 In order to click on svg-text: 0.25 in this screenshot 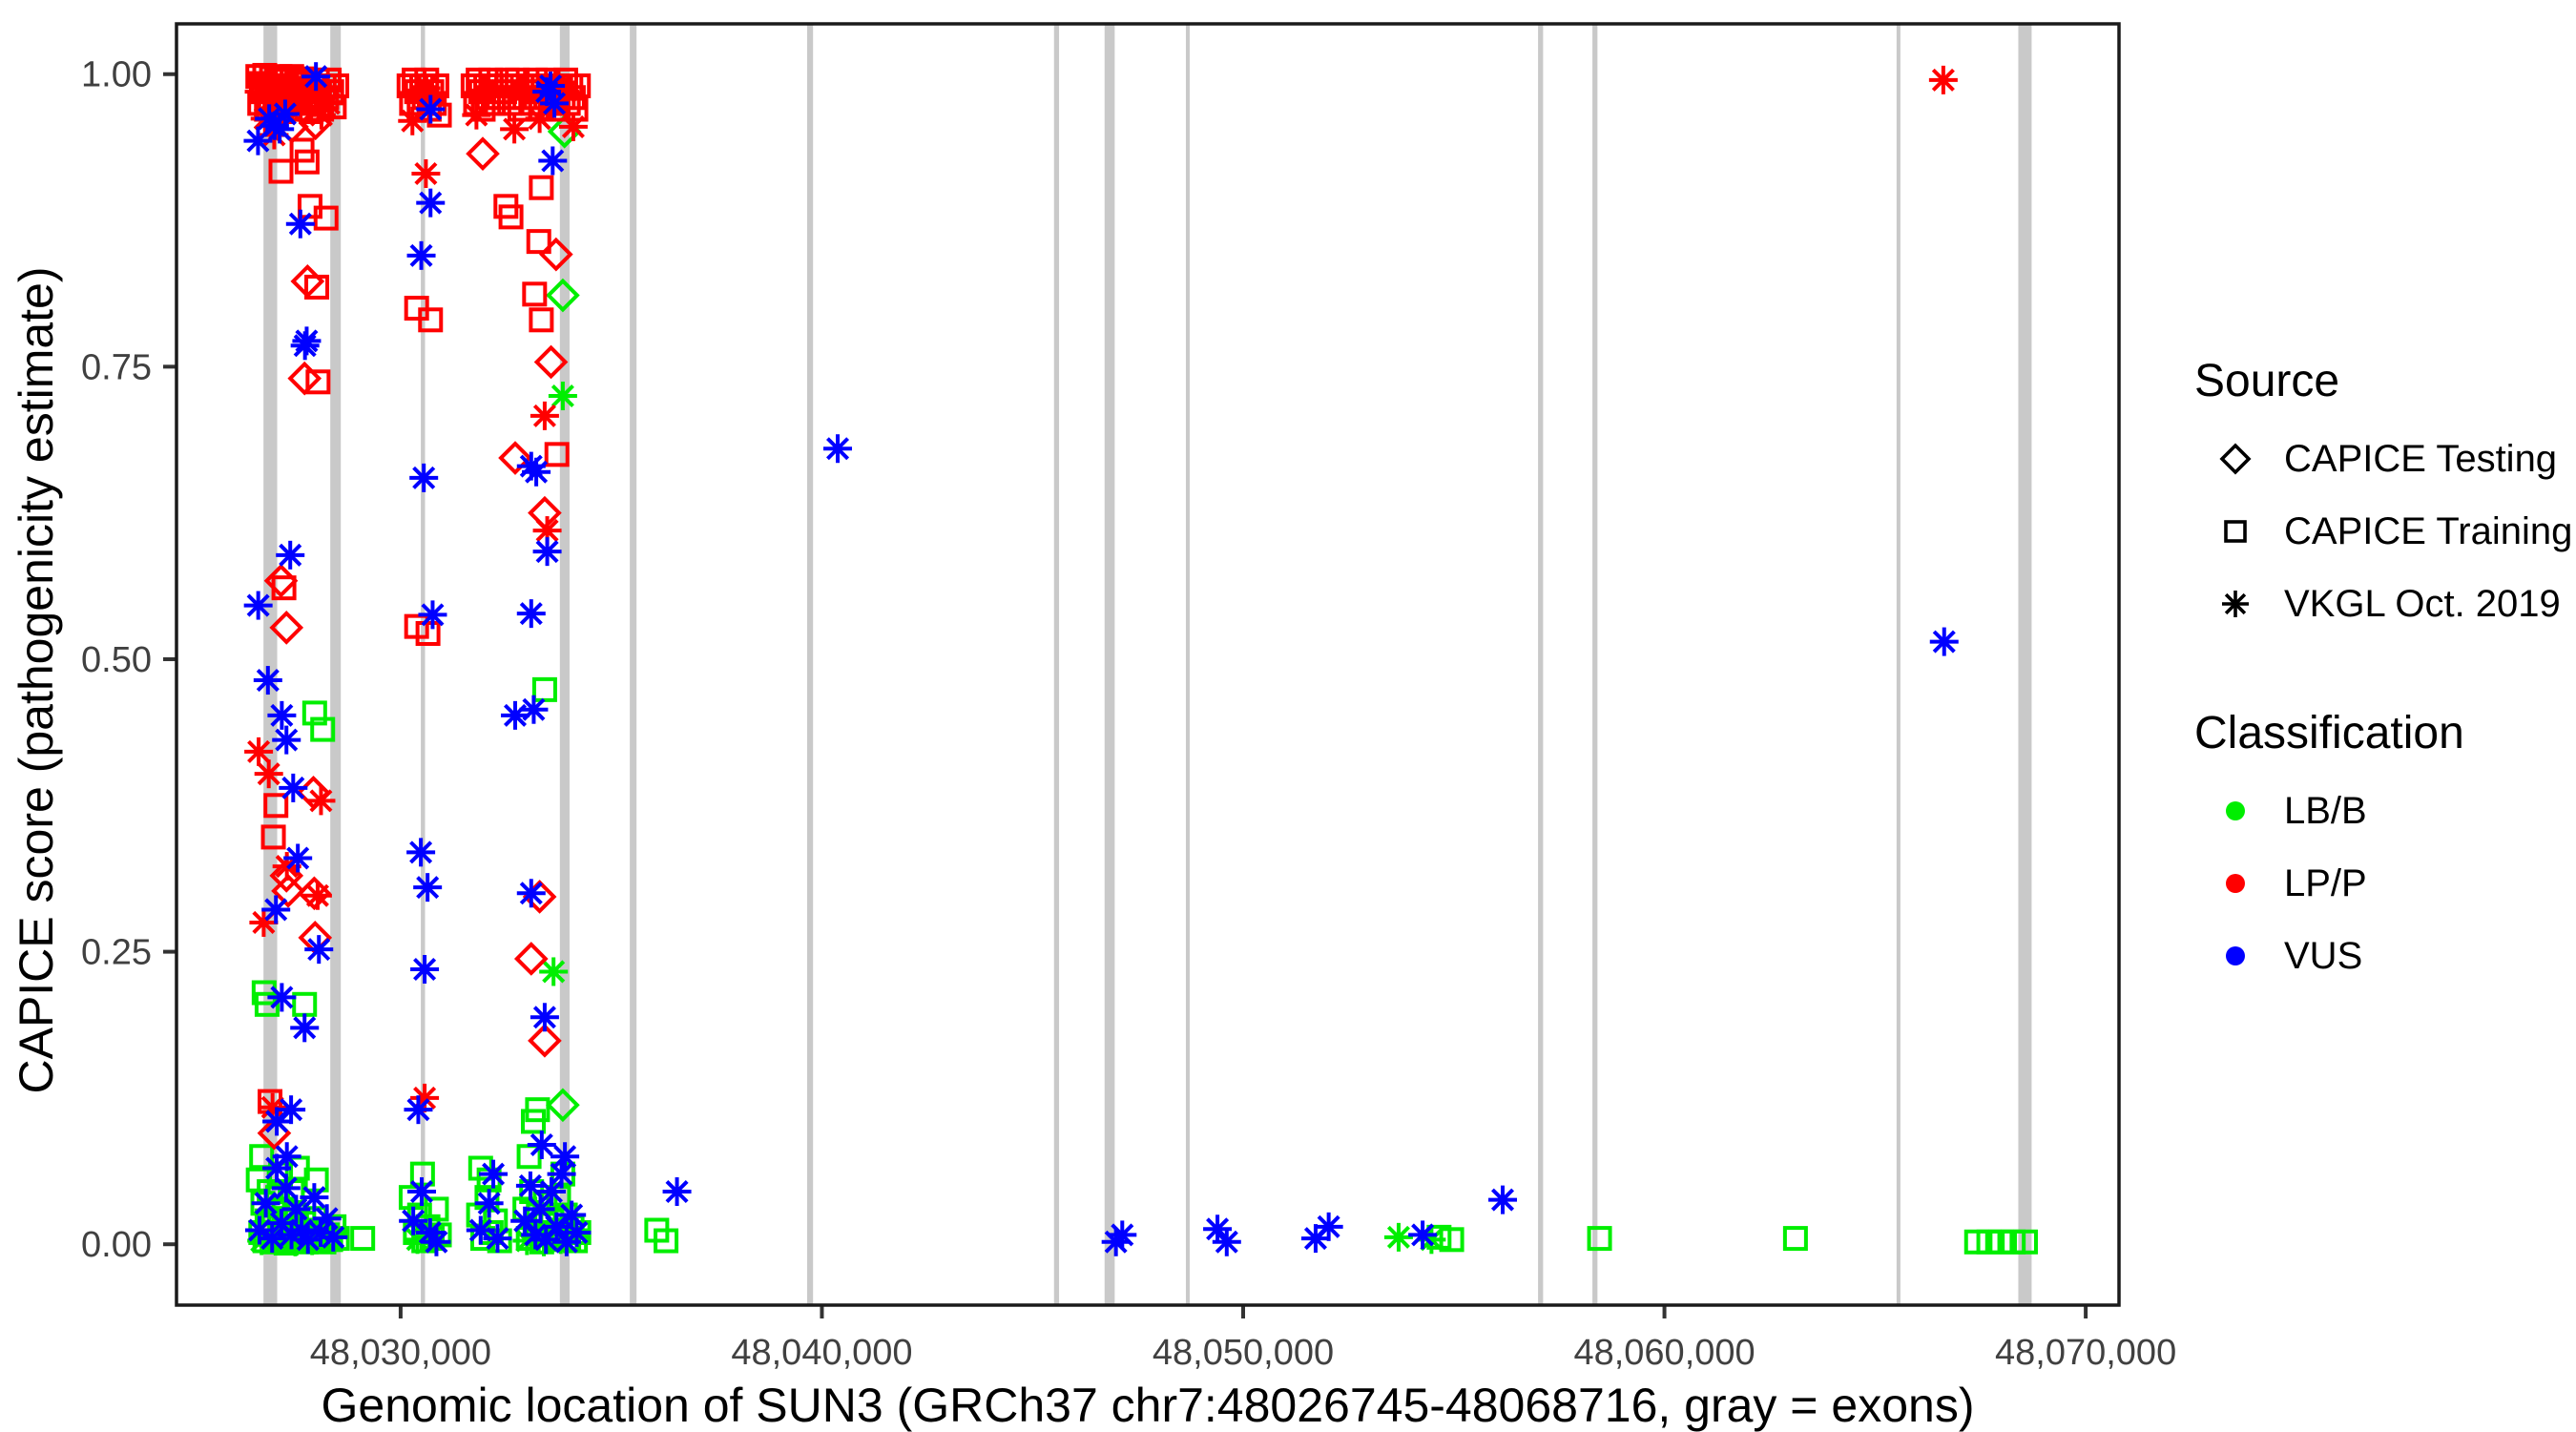, I will do `click(116, 953)`.